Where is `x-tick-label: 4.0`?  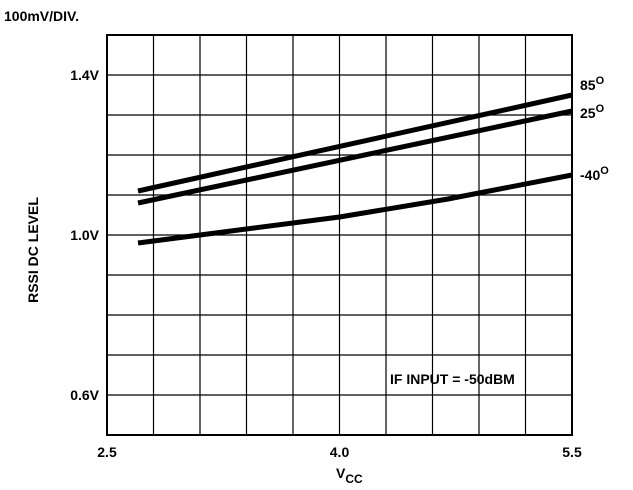
x-tick-label: 4.0 is located at coordinates (340, 452).